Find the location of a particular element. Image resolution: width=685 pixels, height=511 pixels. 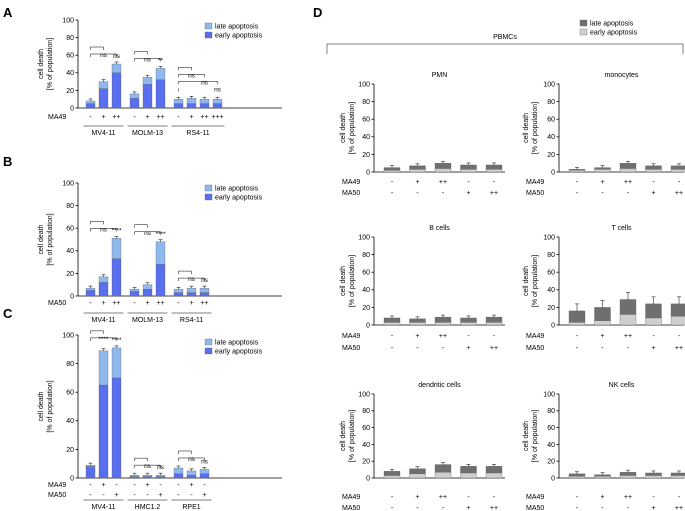

chart-a-group-name-2: RS4-11 is located at coordinates (197, 133).